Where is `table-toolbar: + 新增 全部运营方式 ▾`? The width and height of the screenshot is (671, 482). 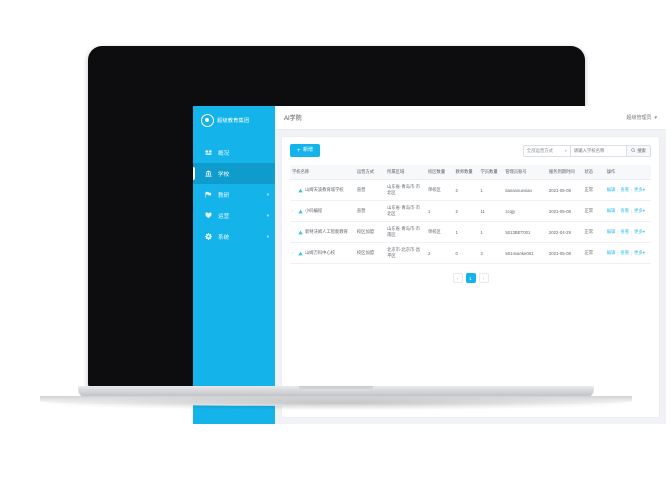
table-toolbar: + 新增 全部运营方式 ▾ is located at coordinates (470, 150).